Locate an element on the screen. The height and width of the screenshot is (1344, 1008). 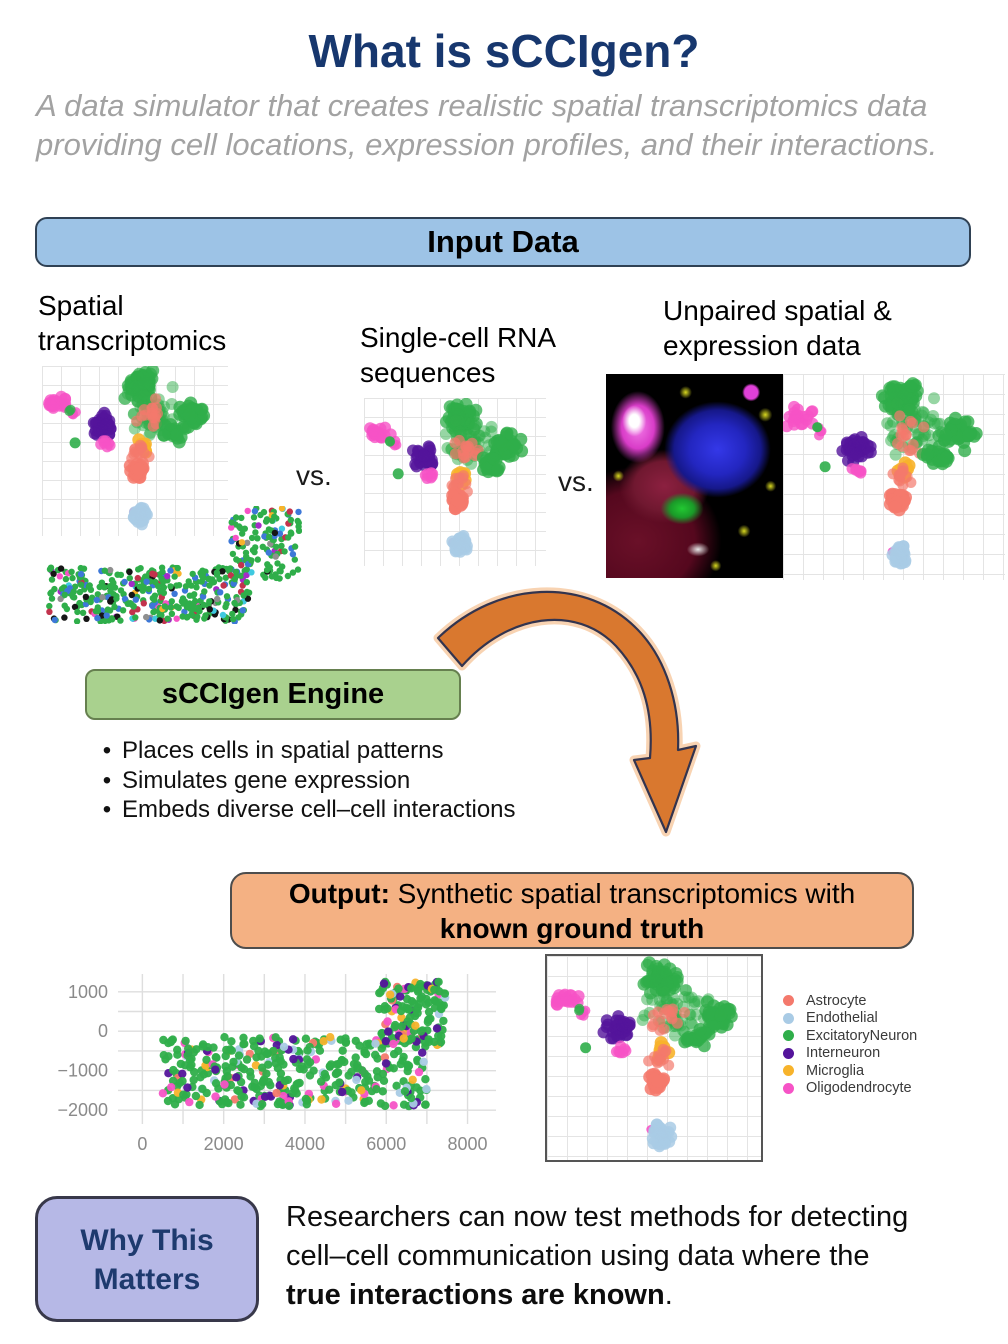
unpaired-umap-plot is located at coordinates (894, 477).